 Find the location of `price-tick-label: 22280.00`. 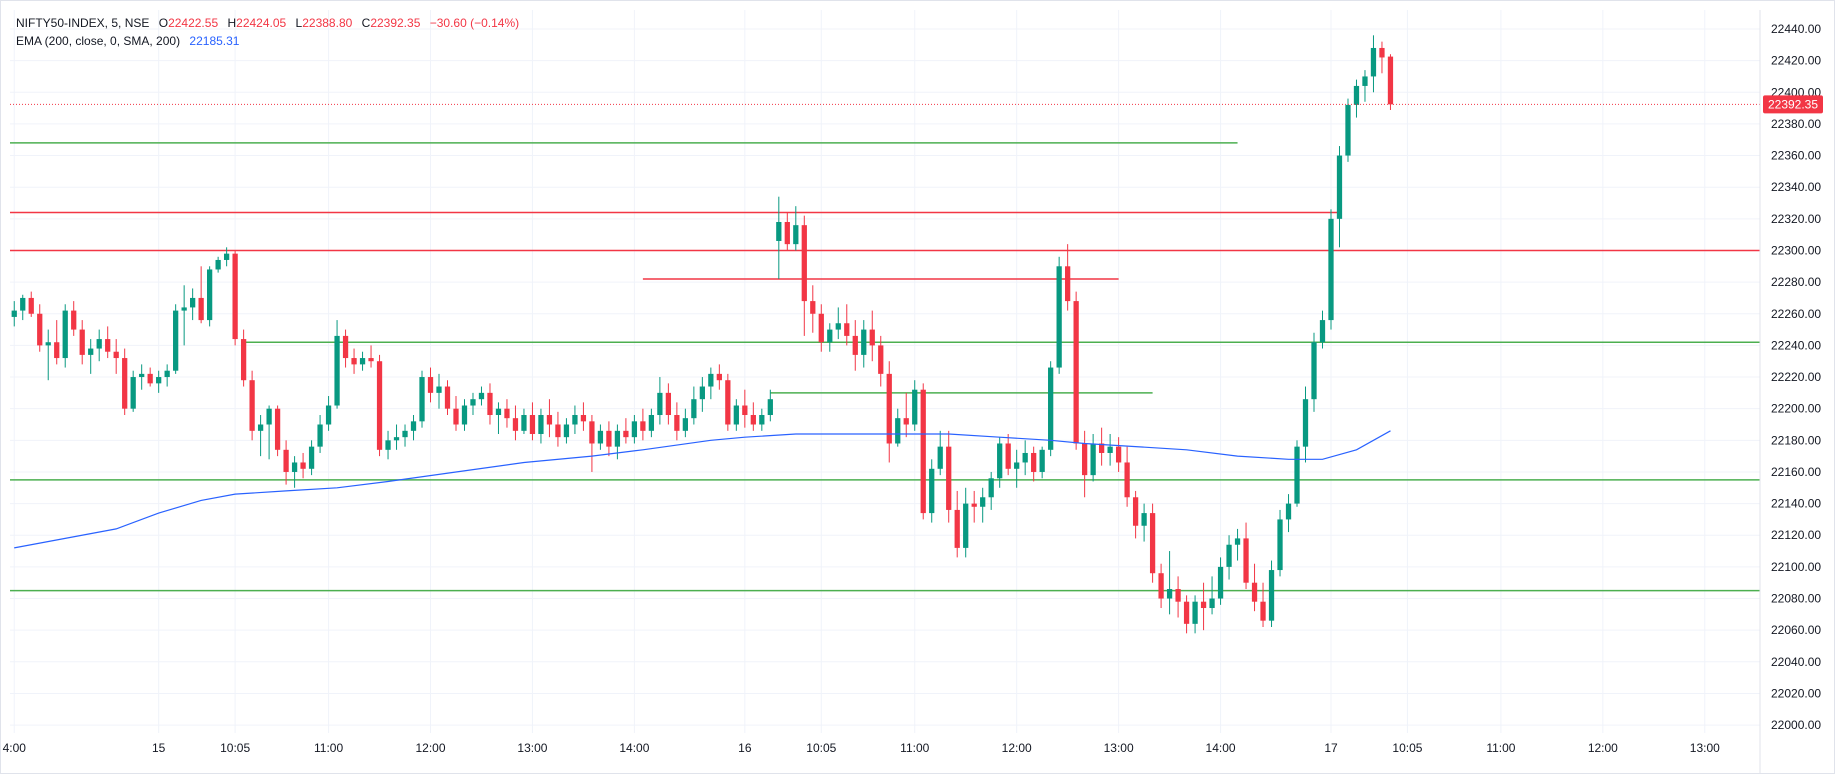

price-tick-label: 22280.00 is located at coordinates (1796, 282).